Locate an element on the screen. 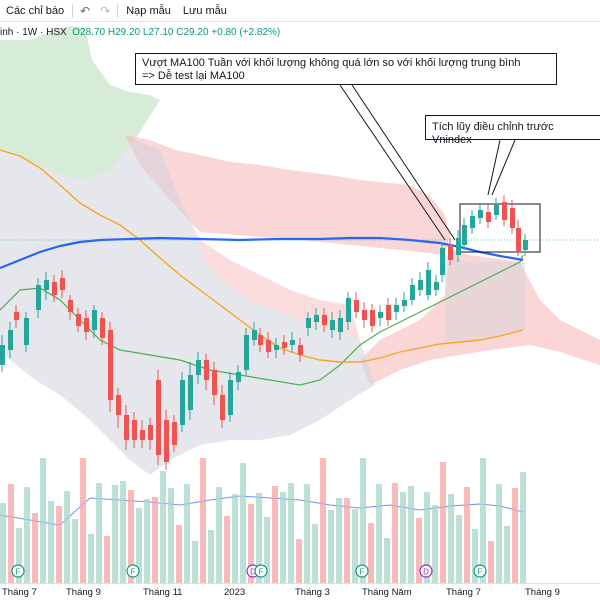 The width and height of the screenshot is (600, 601). save-template-label: Lưu mẫu is located at coordinates (204, 10).